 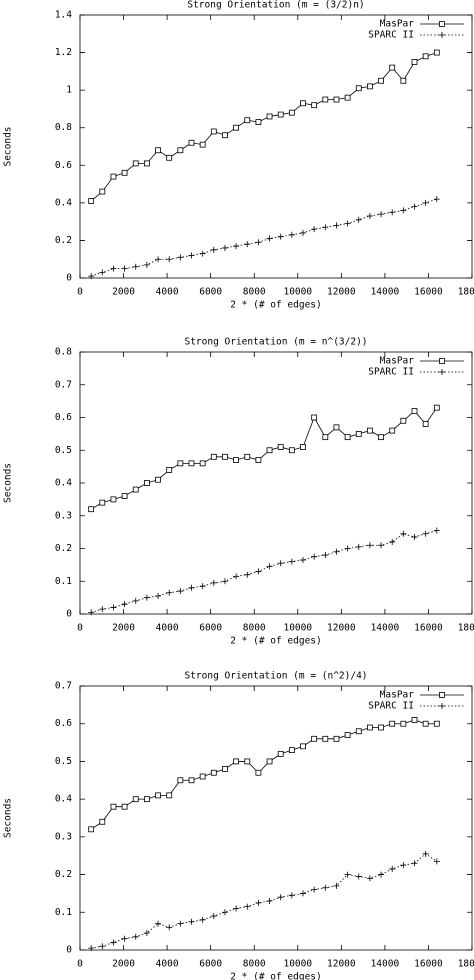 What do you see at coordinates (276, 641) in the screenshot?
I see `x-axis-label: 2 * (# of edges)` at bounding box center [276, 641].